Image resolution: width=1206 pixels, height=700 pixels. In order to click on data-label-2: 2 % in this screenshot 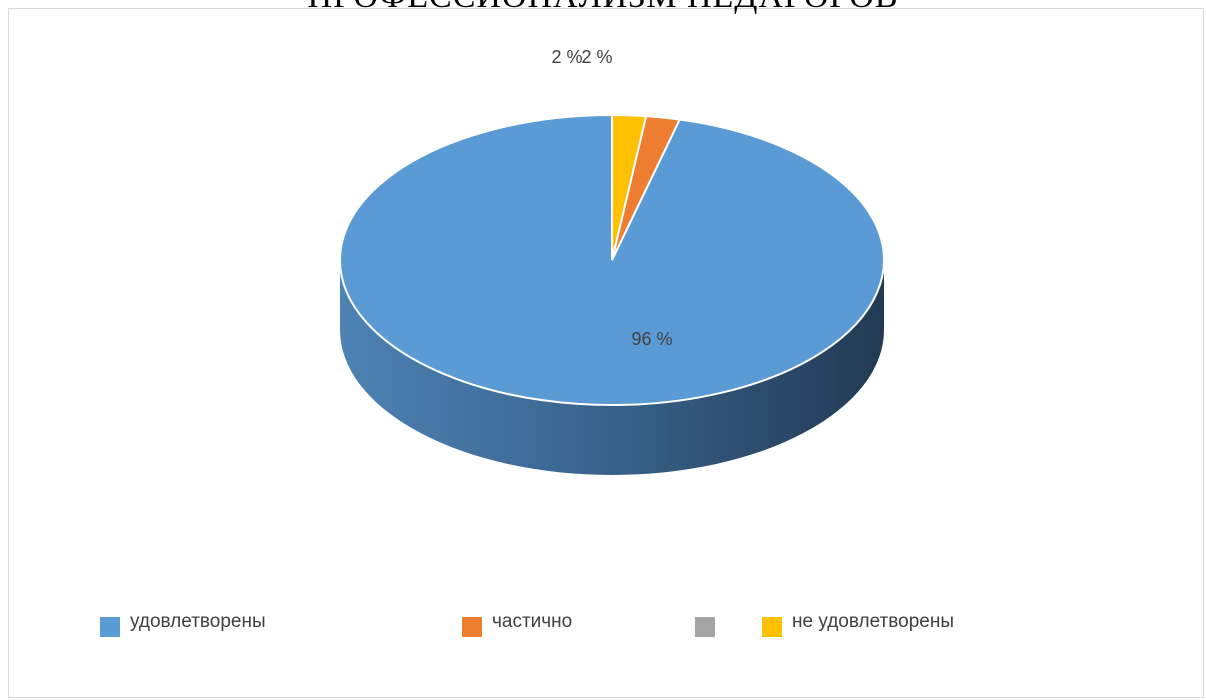, I will do `click(566, 57)`.